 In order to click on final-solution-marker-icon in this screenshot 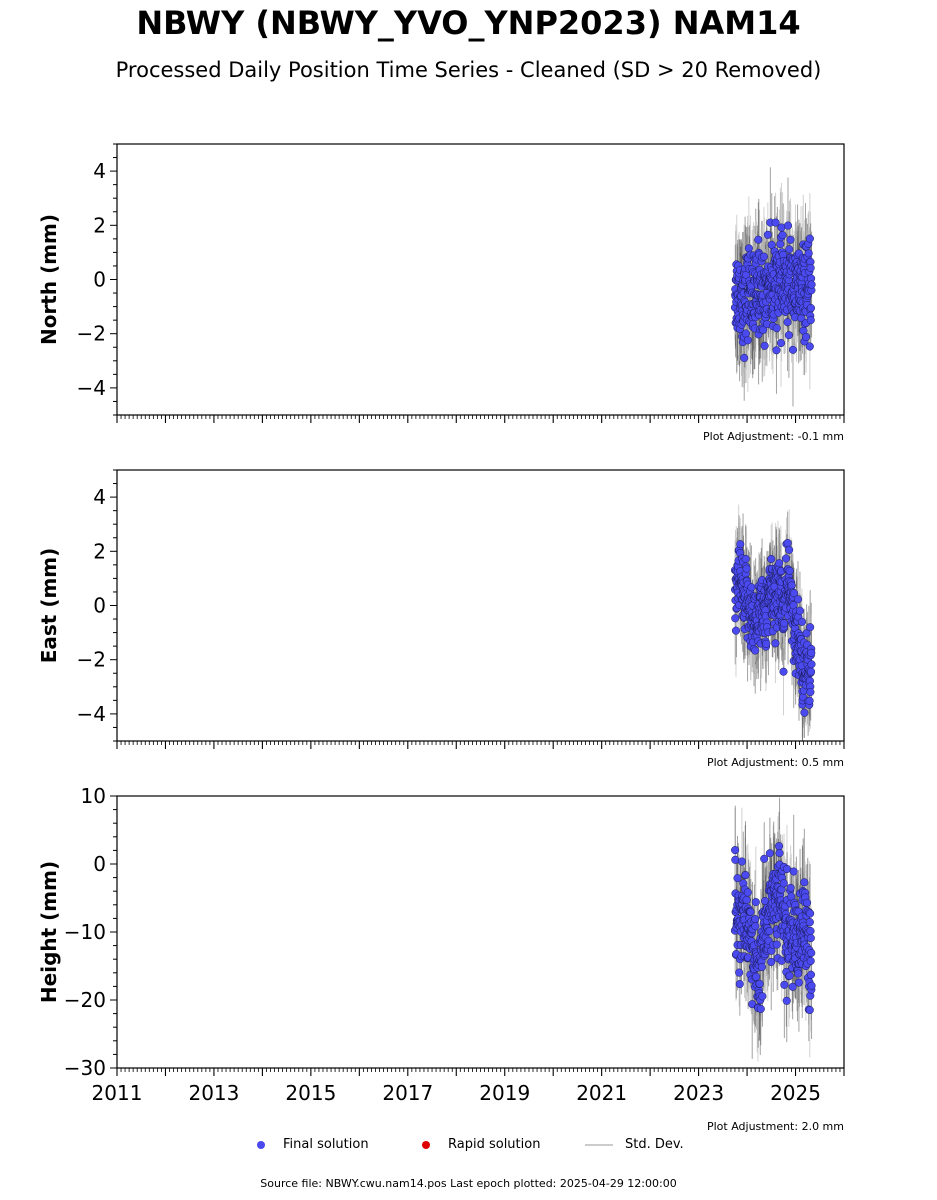, I will do `click(261, 1144)`.